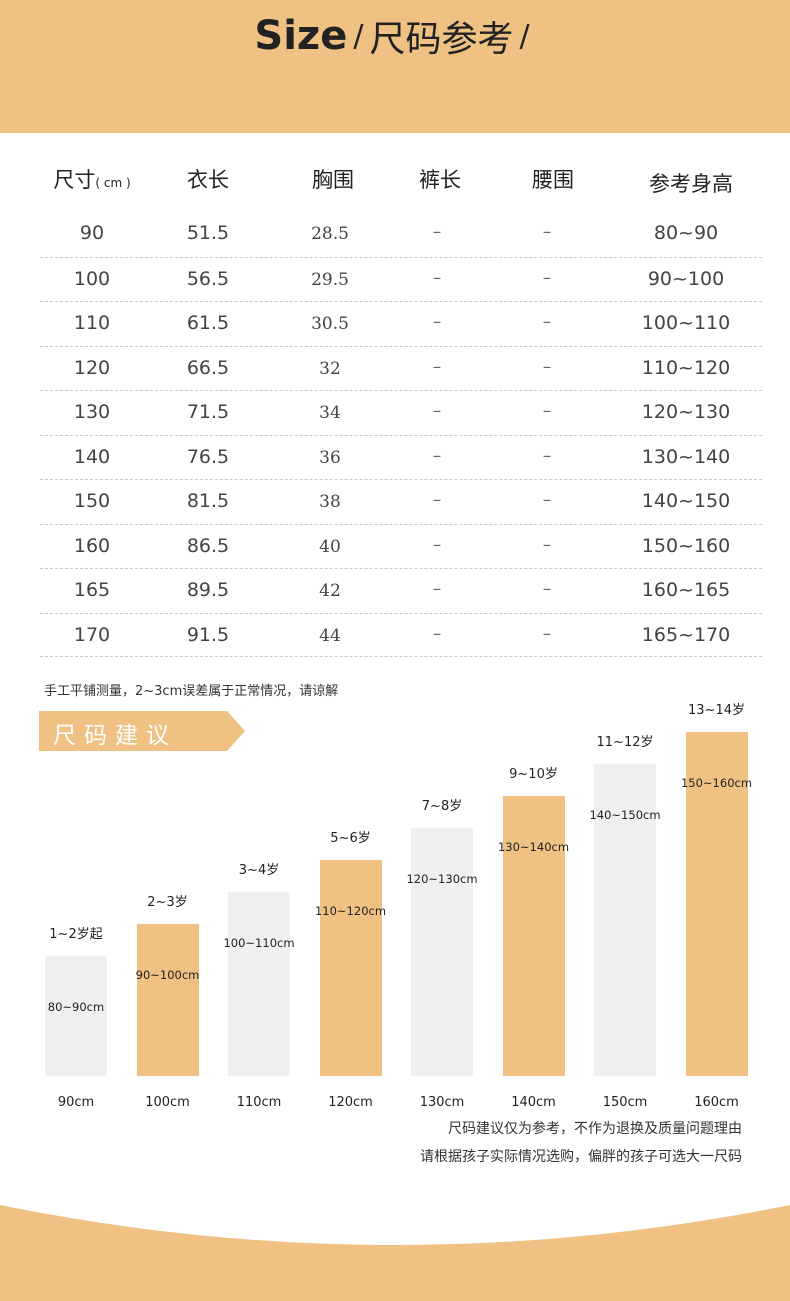 The width and height of the screenshot is (790, 1301). Describe the element at coordinates (524, 36) in the screenshot. I see `title-trailing-slash: /` at that location.